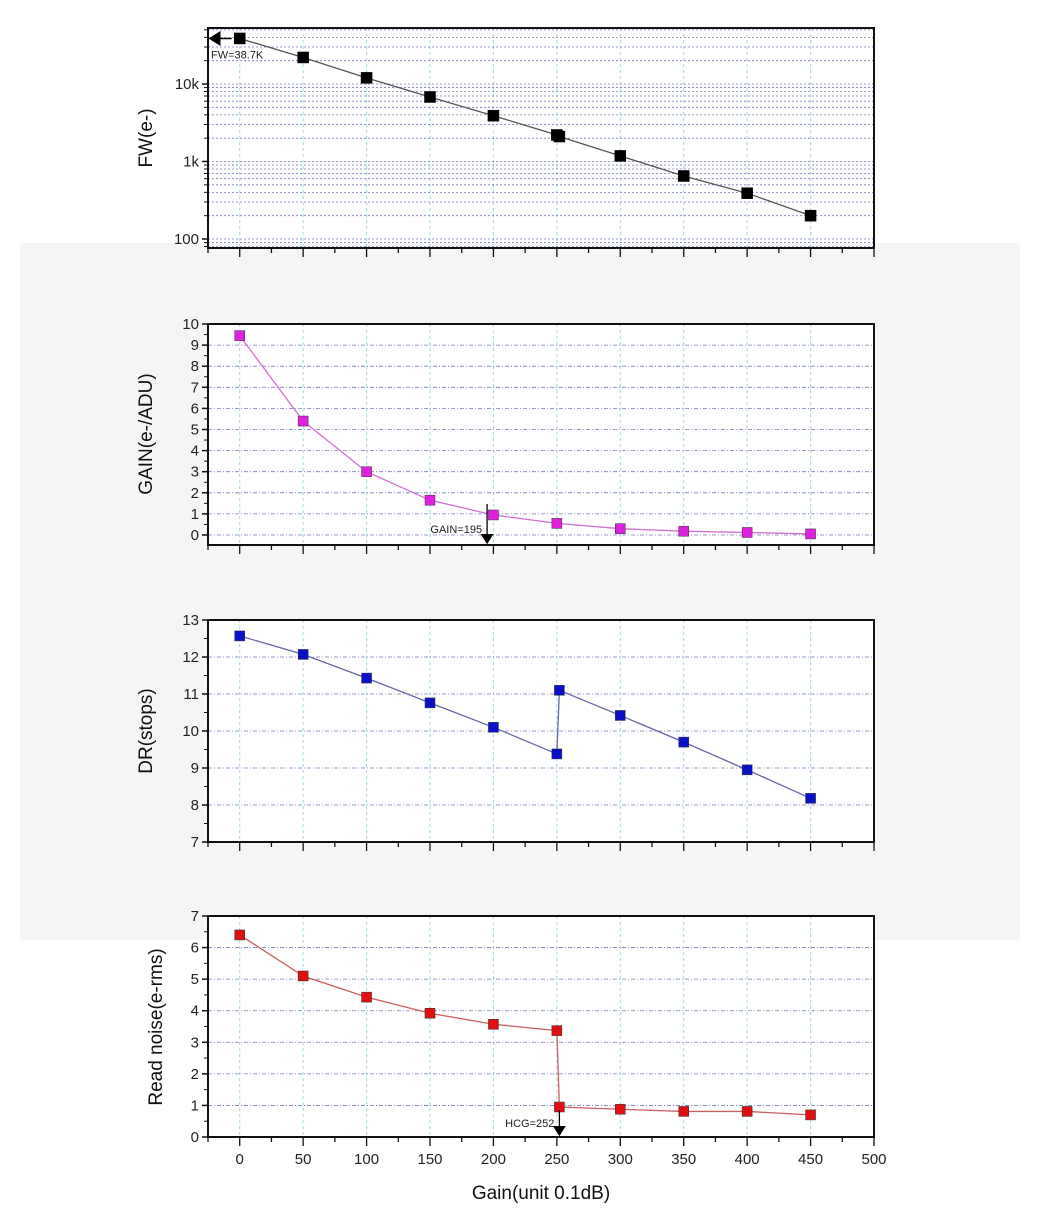 Image resolution: width=1040 pixels, height=1226 pixels. I want to click on x-tick-label: 300, so click(620, 1159).